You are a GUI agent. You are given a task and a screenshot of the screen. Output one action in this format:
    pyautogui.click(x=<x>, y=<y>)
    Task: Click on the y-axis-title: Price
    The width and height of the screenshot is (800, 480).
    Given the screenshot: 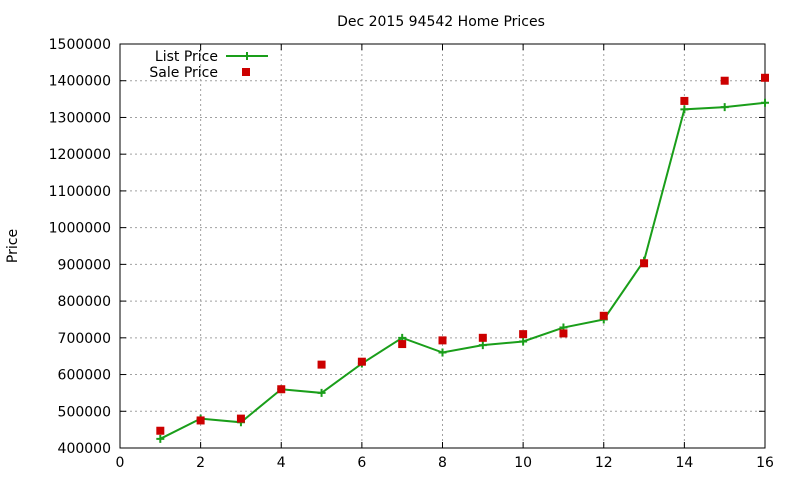 What is the action you would take?
    pyautogui.click(x=13, y=246)
    